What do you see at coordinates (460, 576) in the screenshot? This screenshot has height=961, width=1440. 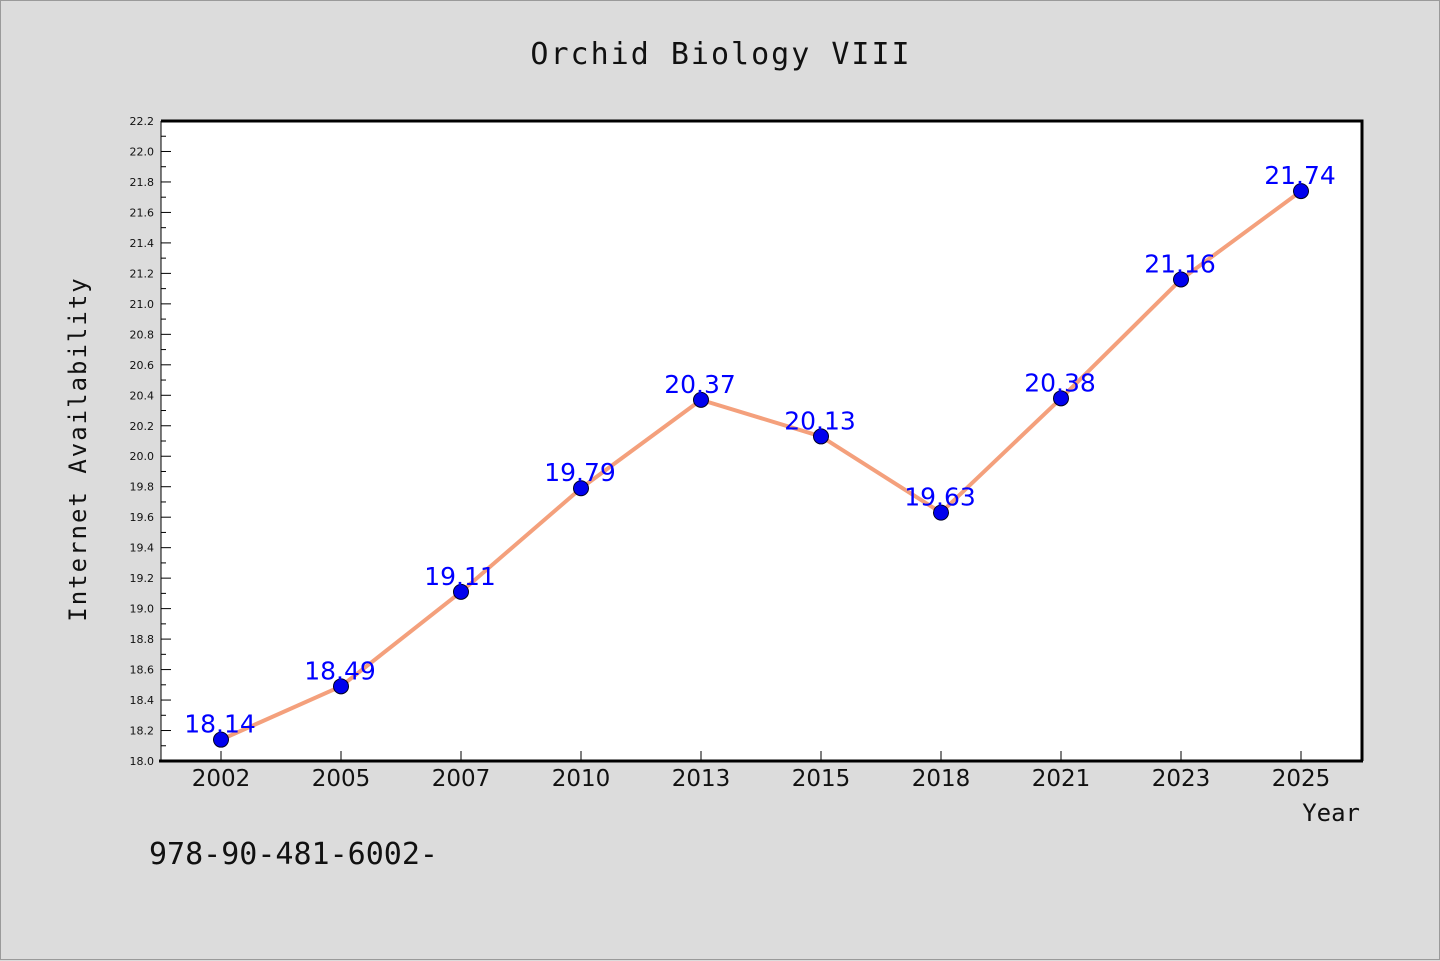 I see `data-label: 19.11` at bounding box center [460, 576].